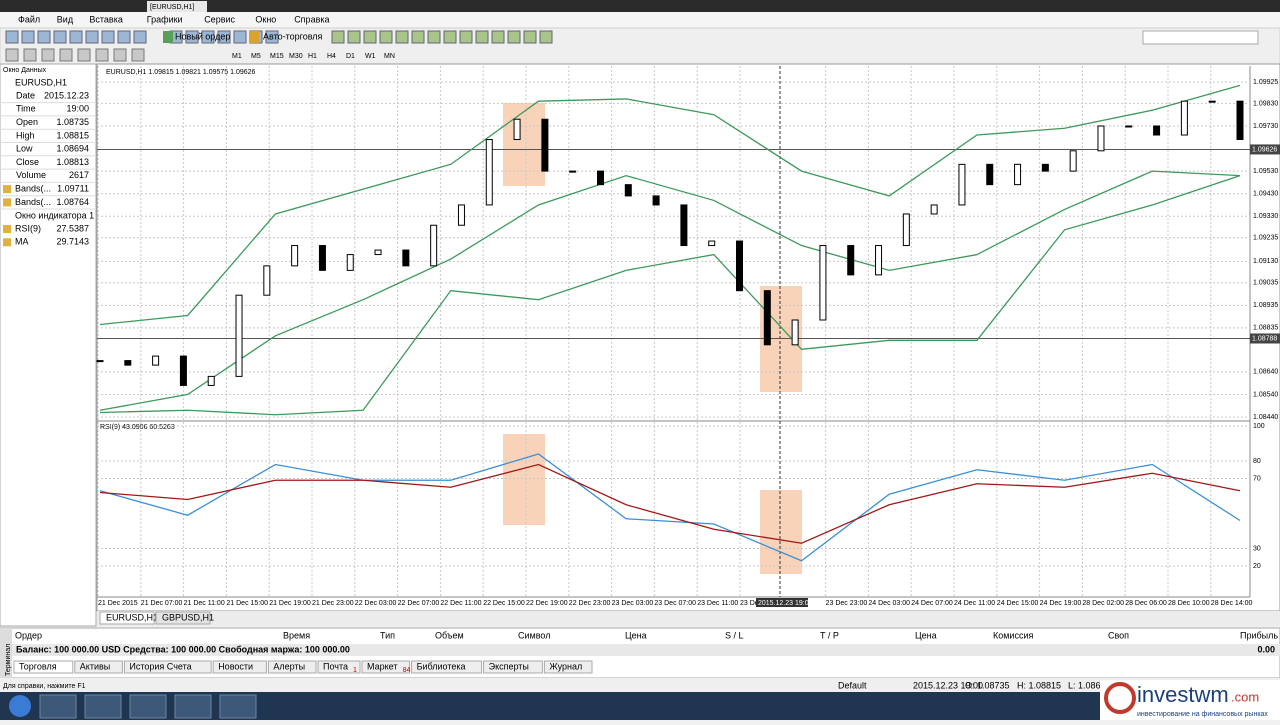 The height and width of the screenshot is (725, 1280). Describe the element at coordinates (387, 635) in the screenshot. I see `column-header: Тип` at that location.